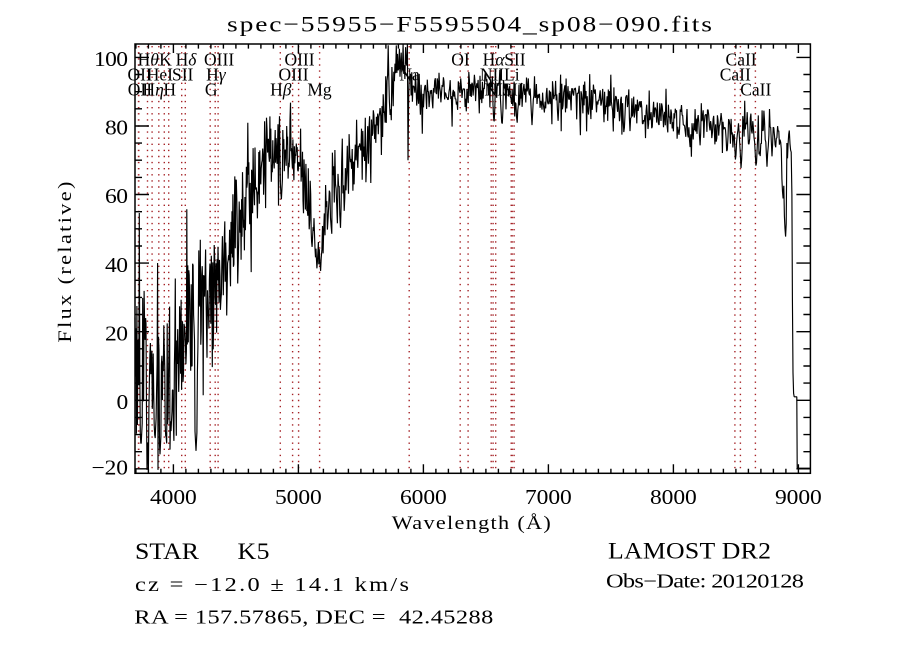 This screenshot has height=650, width=900. What do you see at coordinates (460, 60) in the screenshot?
I see `svg-text: OI` at bounding box center [460, 60].